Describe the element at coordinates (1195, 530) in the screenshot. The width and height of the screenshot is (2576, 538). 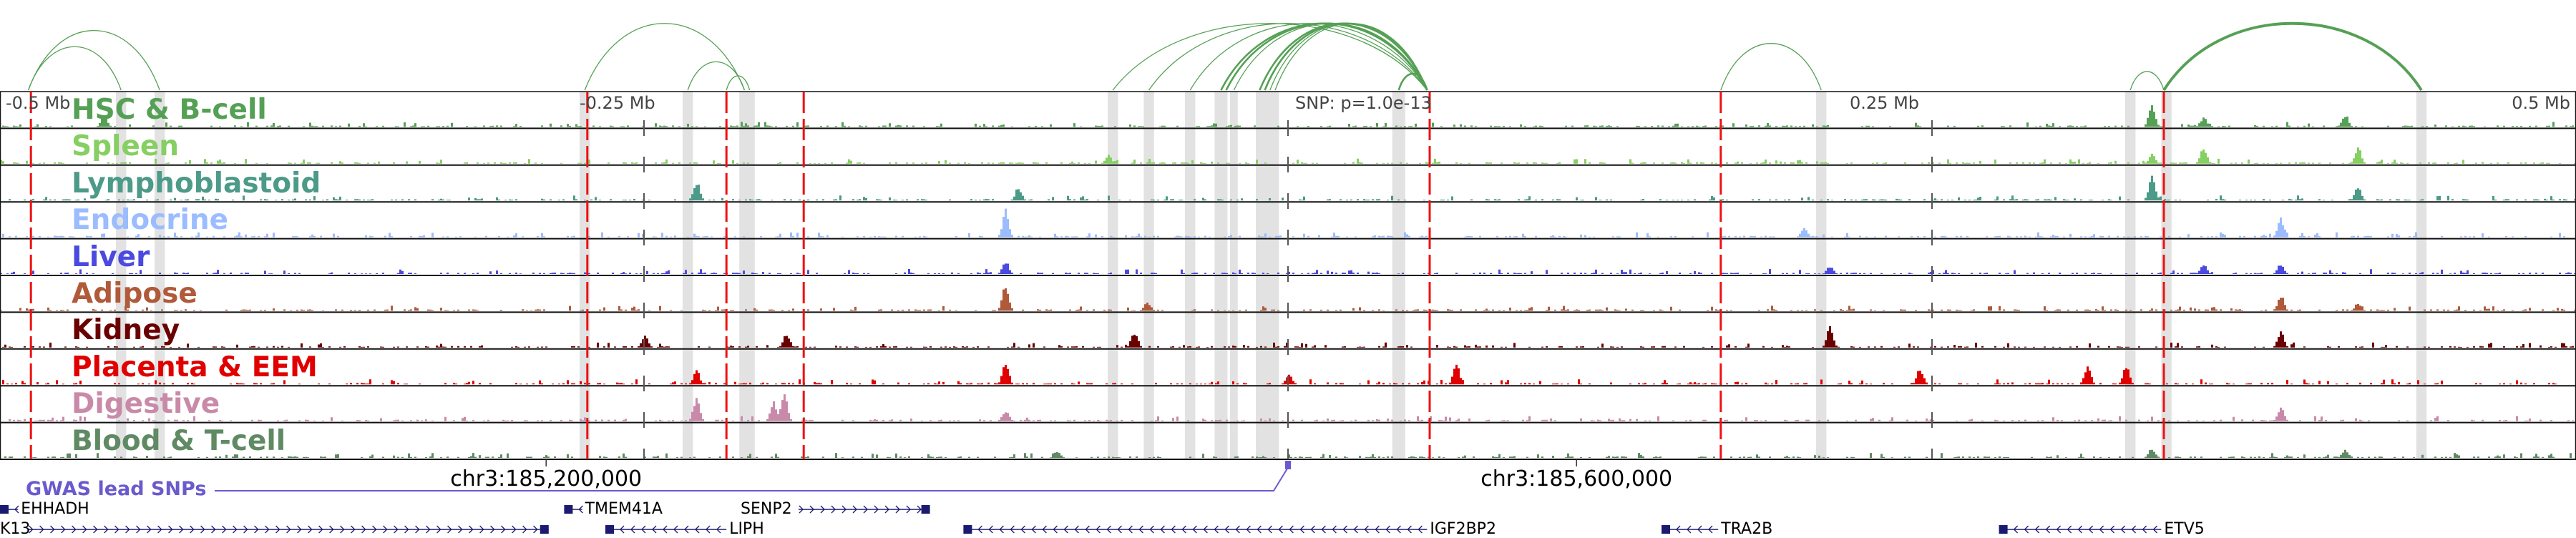
I see `gene-IGF2BP2` at that location.